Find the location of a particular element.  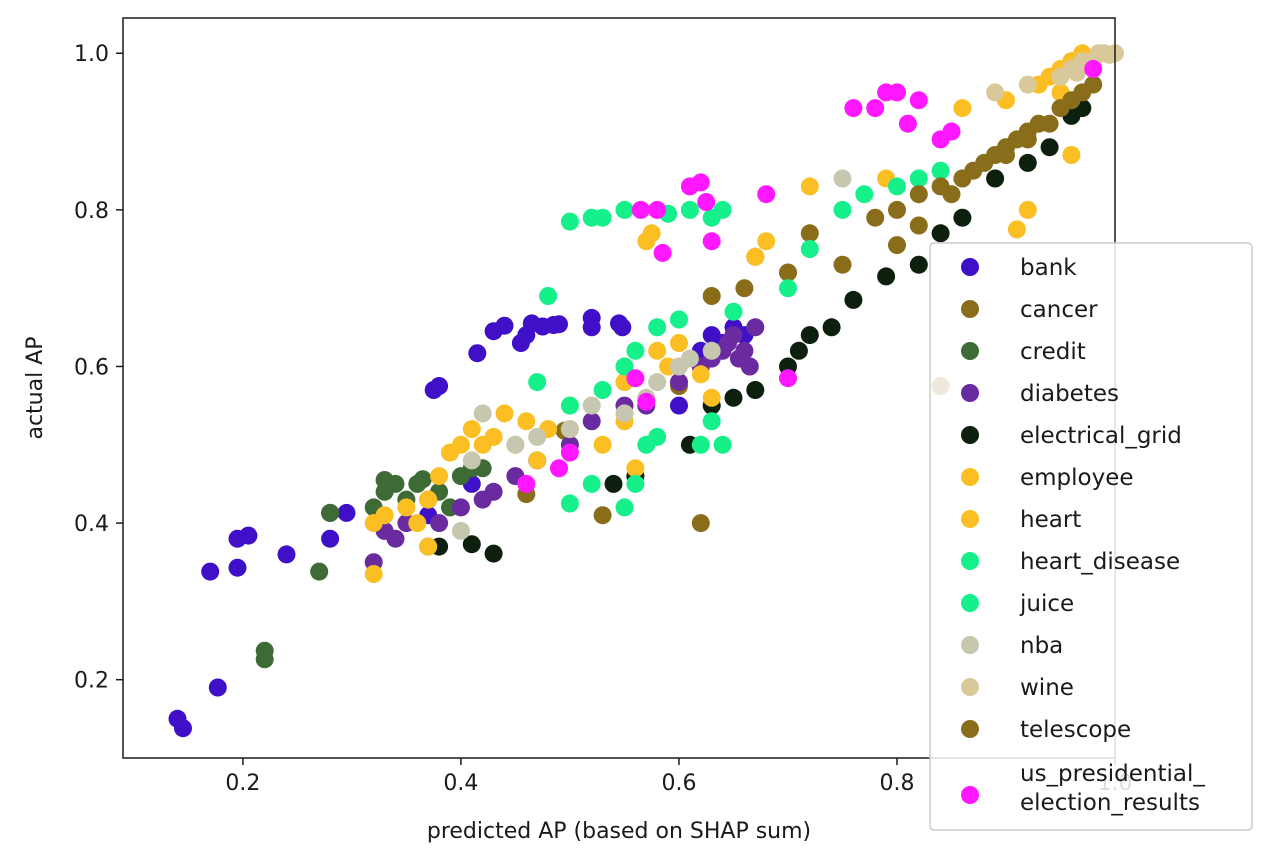

x-axis-label: predicted AP (based on SHAP sum) is located at coordinates (619, 831).